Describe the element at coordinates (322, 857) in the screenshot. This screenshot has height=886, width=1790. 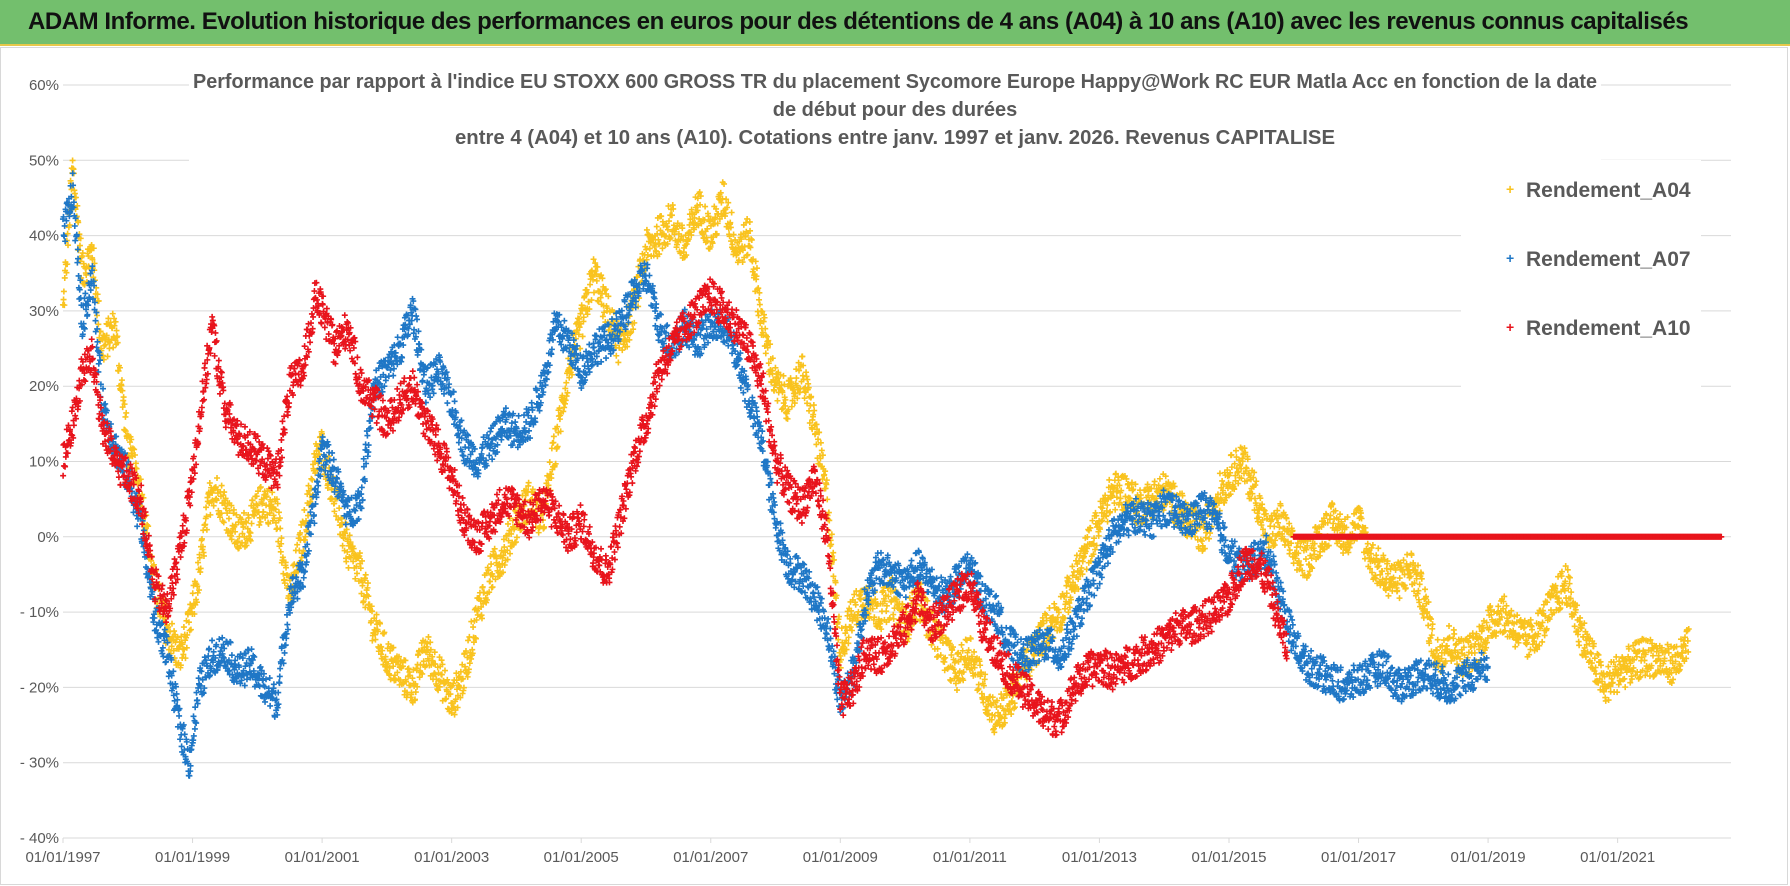
I see `x-tick-label: 01/01/2001` at that location.